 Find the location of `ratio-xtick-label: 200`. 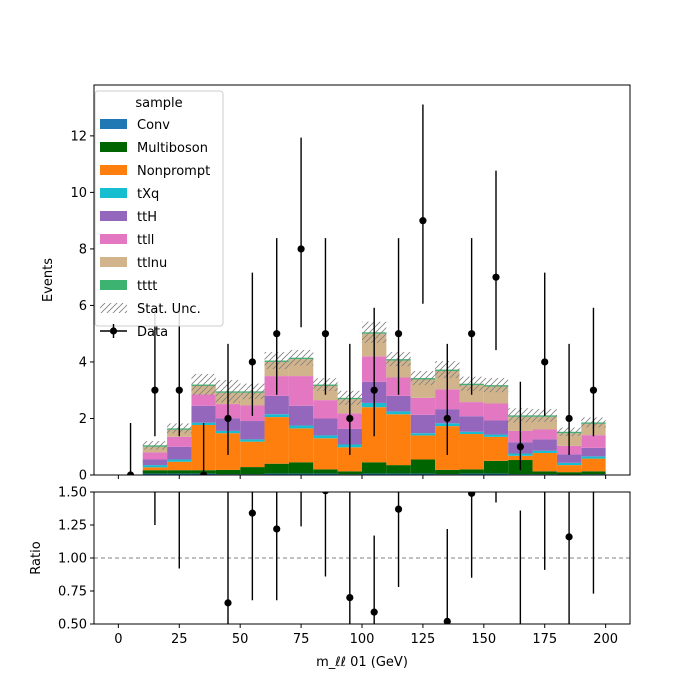

ratio-xtick-label: 200 is located at coordinates (605, 639).